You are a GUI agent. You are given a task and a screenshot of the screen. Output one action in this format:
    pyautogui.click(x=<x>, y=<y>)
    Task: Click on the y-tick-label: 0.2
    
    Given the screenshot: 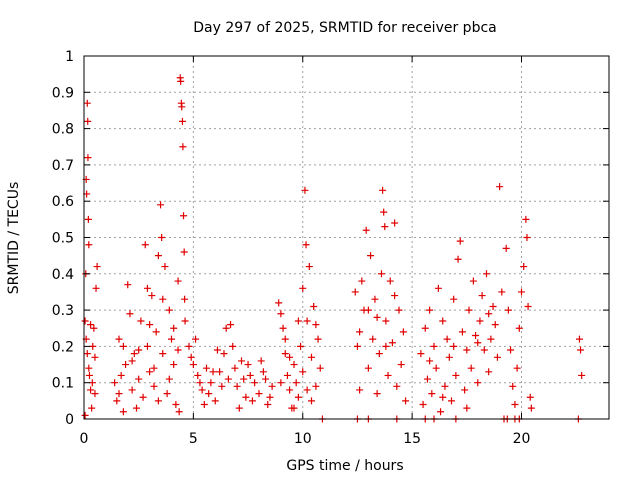 What is the action you would take?
    pyautogui.click(x=63, y=347)
    